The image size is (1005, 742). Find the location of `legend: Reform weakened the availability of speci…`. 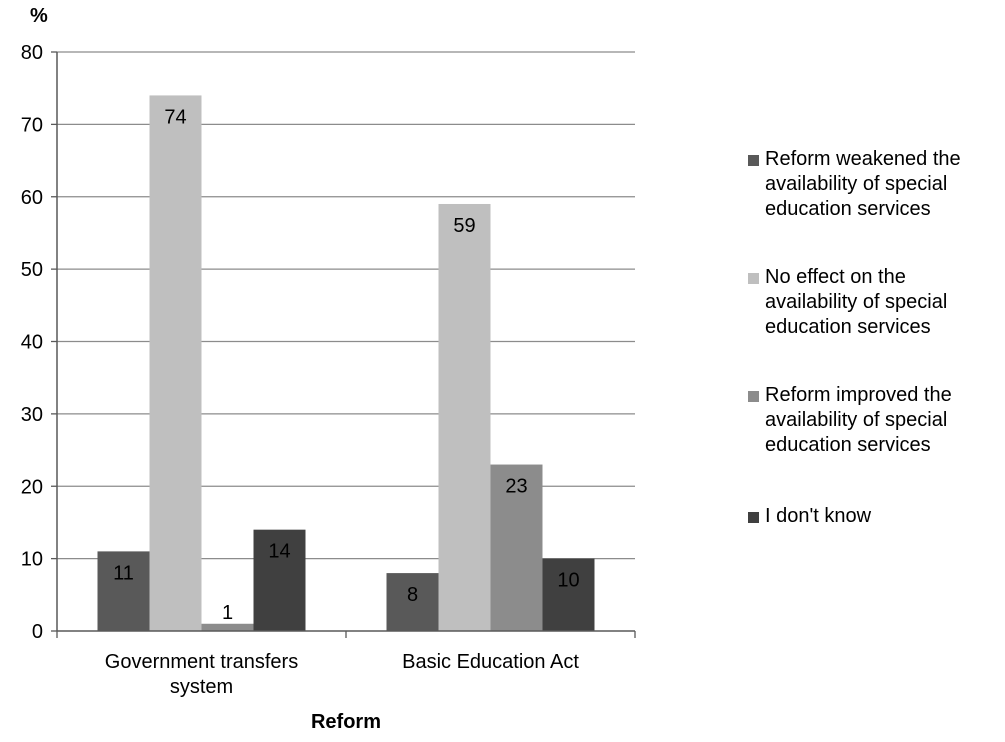

legend: Reform weakened the availability of speci… is located at coordinates (854, 337).